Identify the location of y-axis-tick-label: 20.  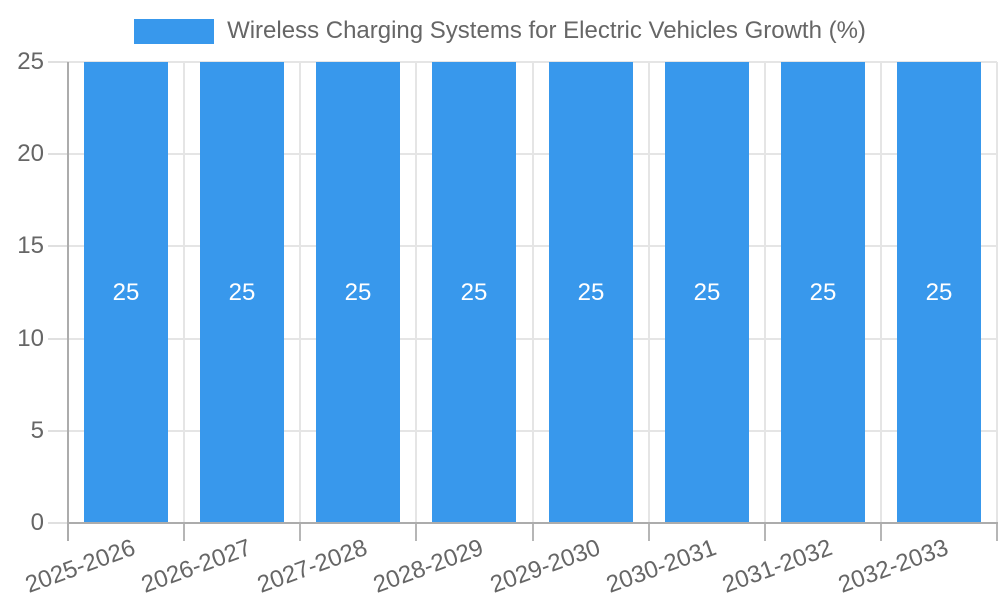
(30, 153).